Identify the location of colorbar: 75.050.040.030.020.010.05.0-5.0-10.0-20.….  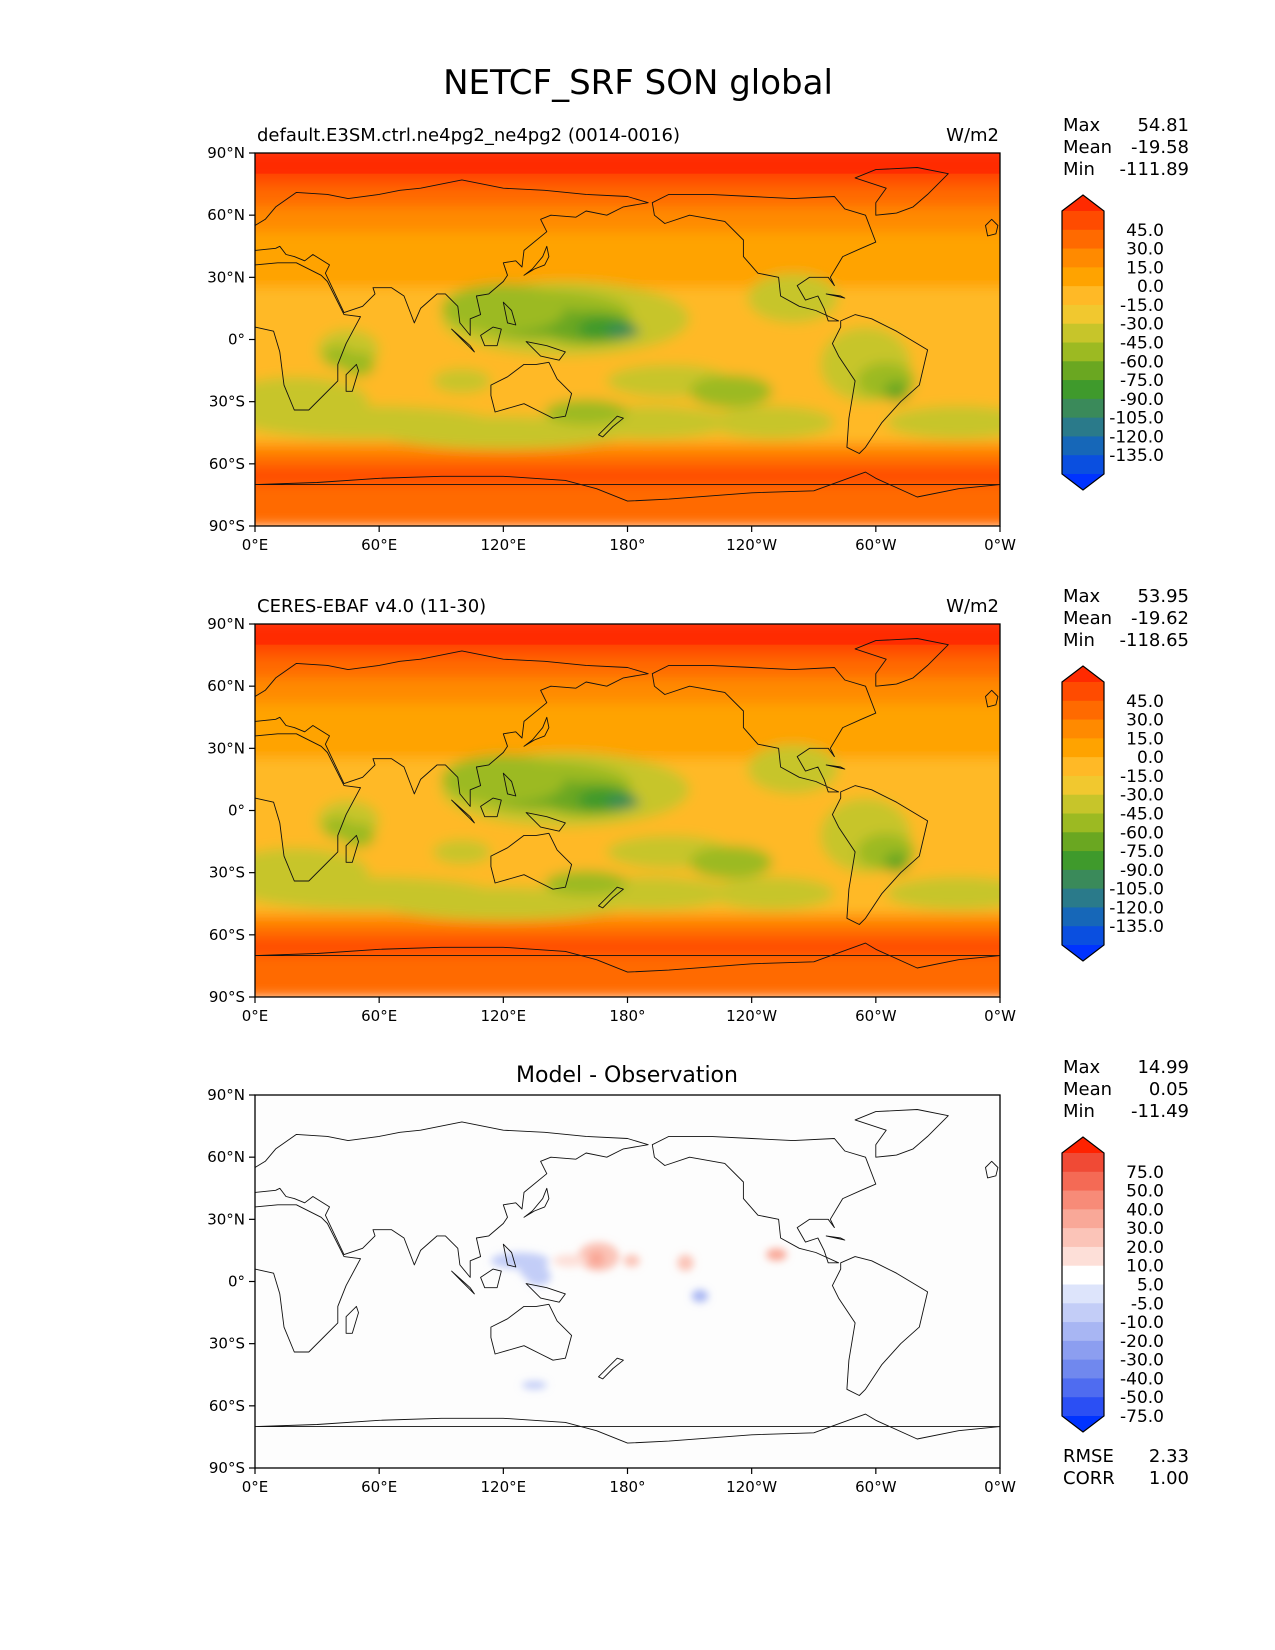
(1112, 1284).